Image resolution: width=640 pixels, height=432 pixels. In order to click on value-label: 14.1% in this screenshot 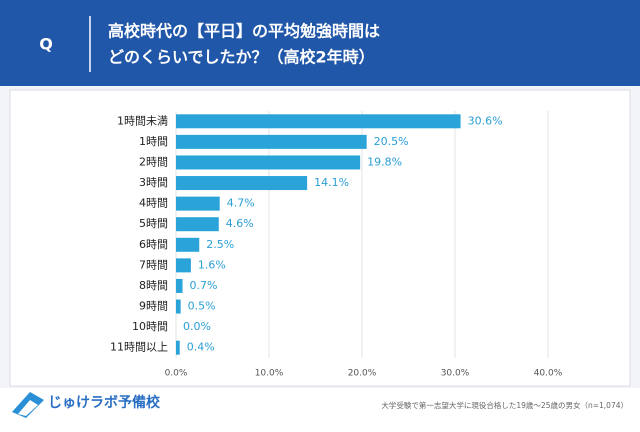, I will do `click(331, 182)`.